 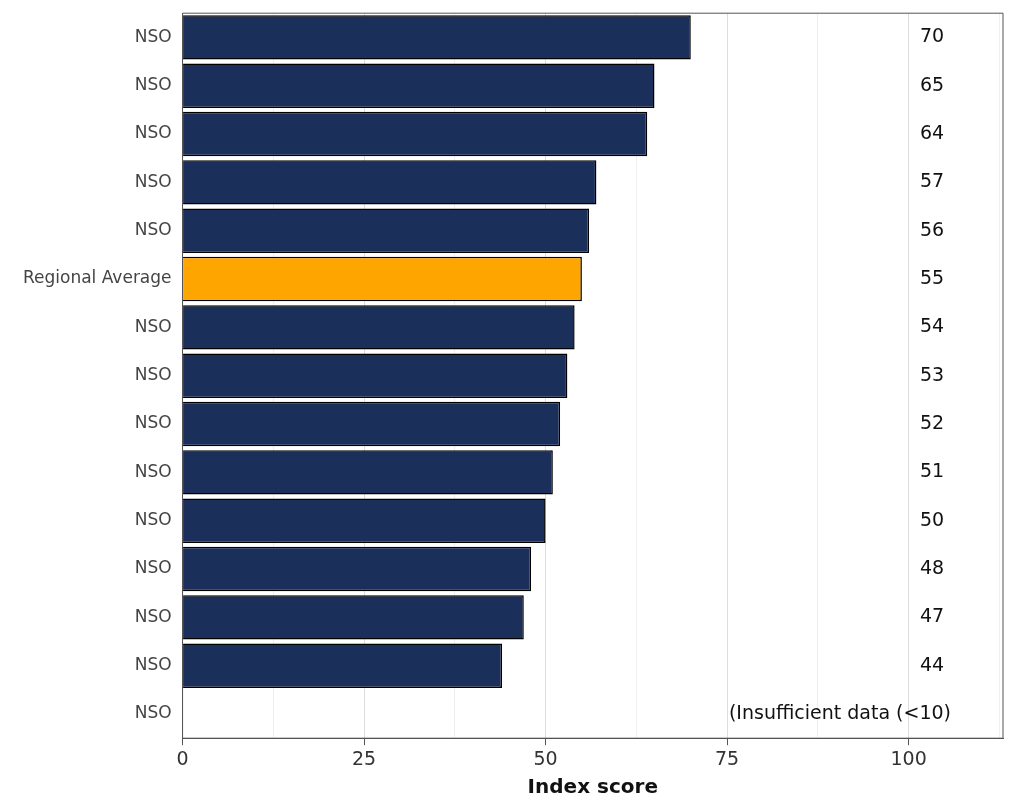 I want to click on data-label: 57, so click(x=932, y=180).